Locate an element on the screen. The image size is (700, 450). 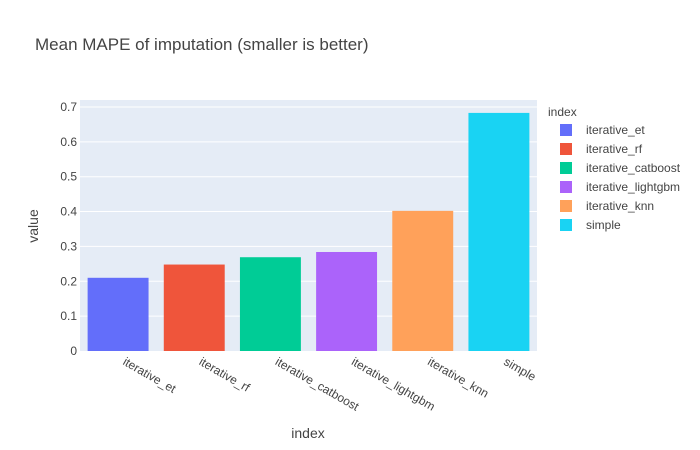
legend-label: iterative_knn is located at coordinates (620, 206).